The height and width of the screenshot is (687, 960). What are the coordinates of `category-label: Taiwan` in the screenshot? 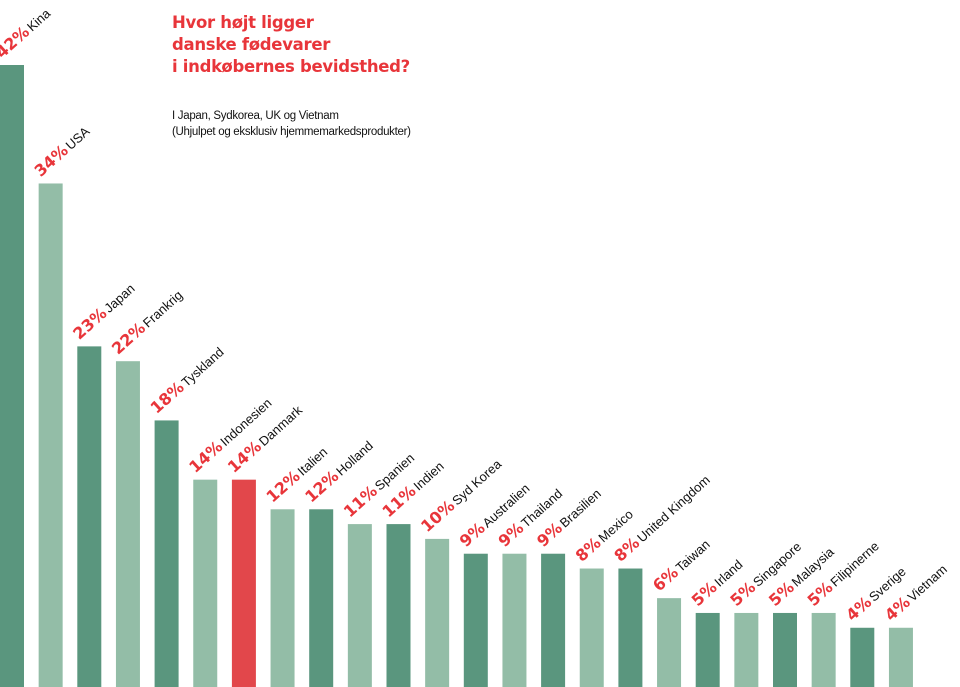 It's located at (693, 556).